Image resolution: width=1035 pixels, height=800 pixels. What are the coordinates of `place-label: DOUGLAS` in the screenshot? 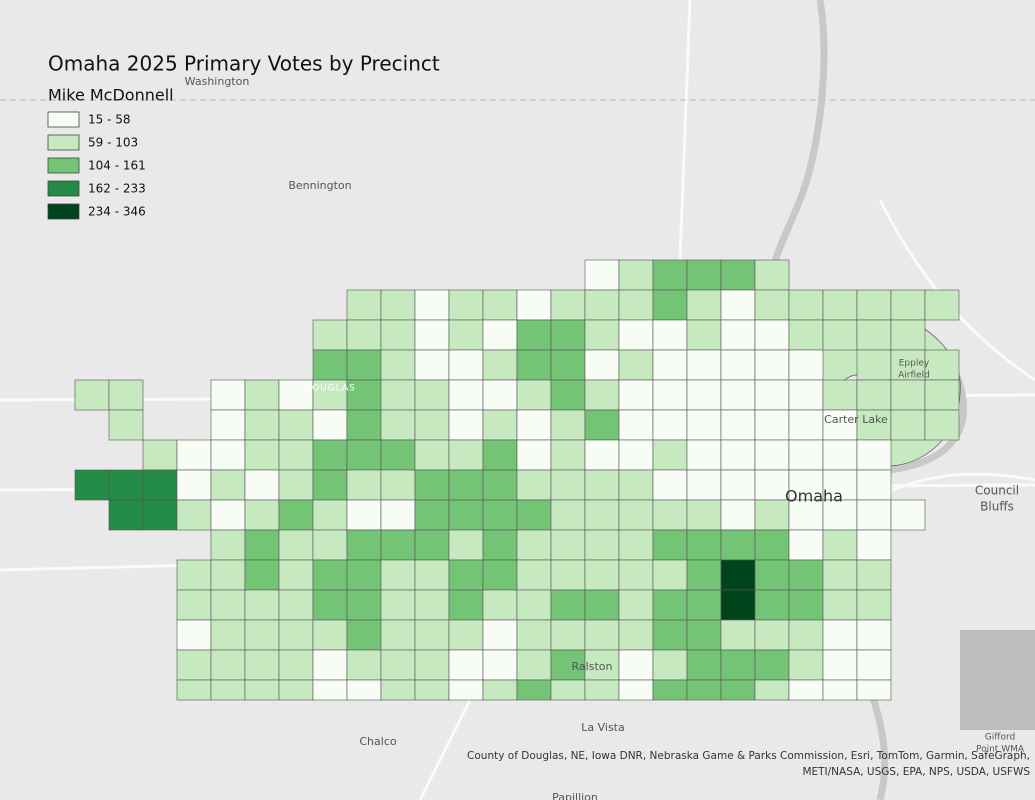 It's located at (330, 389).